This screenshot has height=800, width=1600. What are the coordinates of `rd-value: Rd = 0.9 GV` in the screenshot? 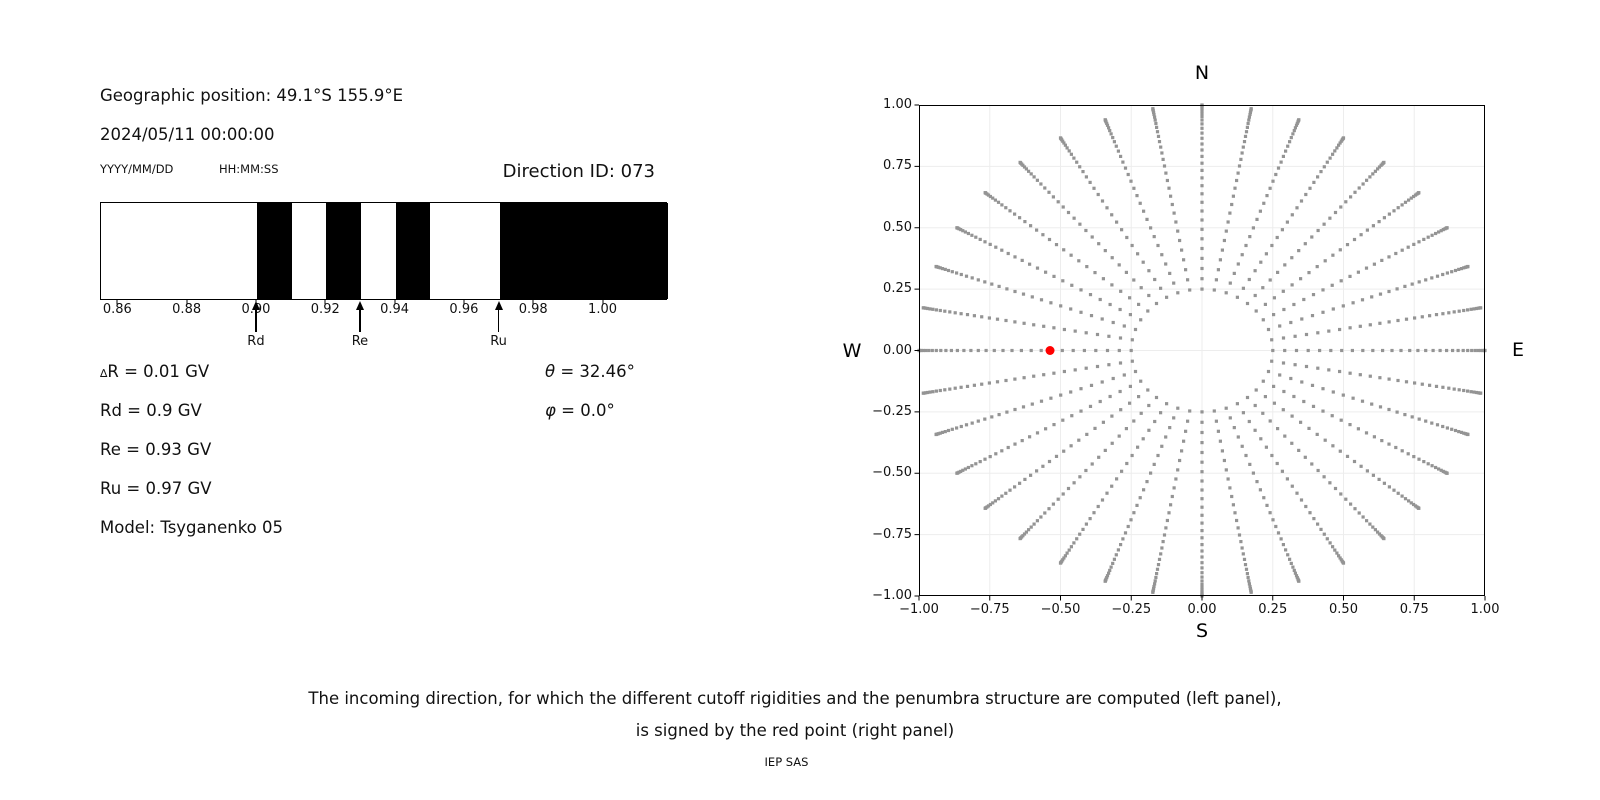 It's located at (151, 410).